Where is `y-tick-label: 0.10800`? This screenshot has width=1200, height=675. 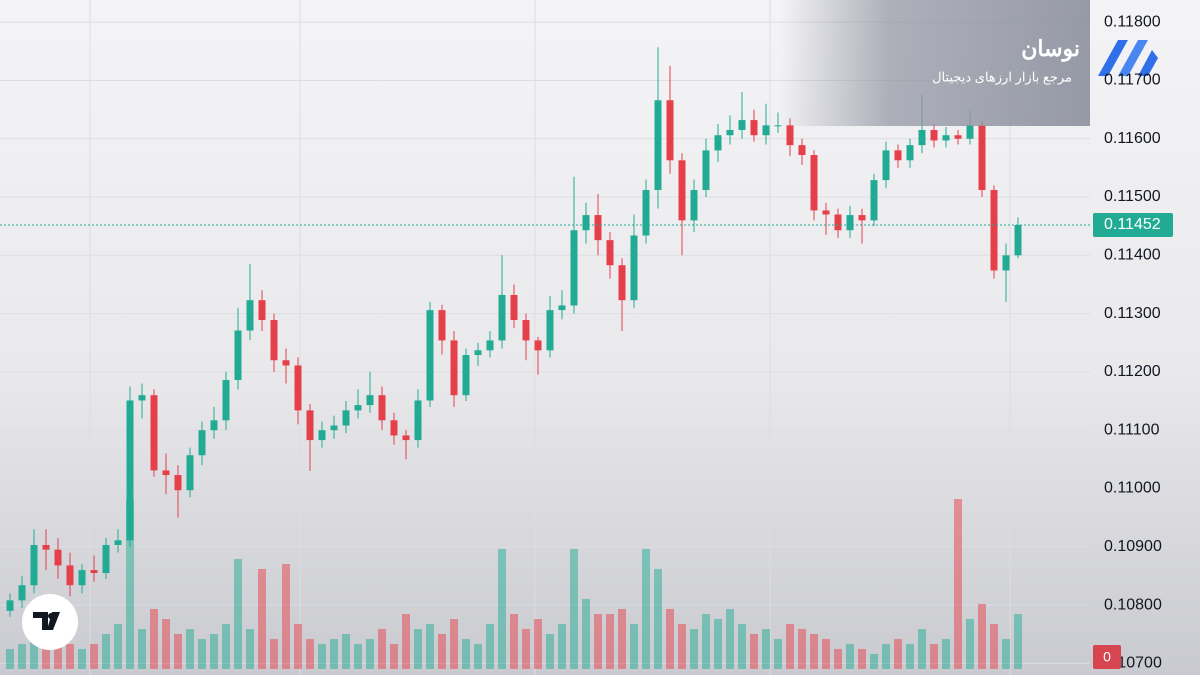 y-tick-label: 0.10800 is located at coordinates (1133, 604).